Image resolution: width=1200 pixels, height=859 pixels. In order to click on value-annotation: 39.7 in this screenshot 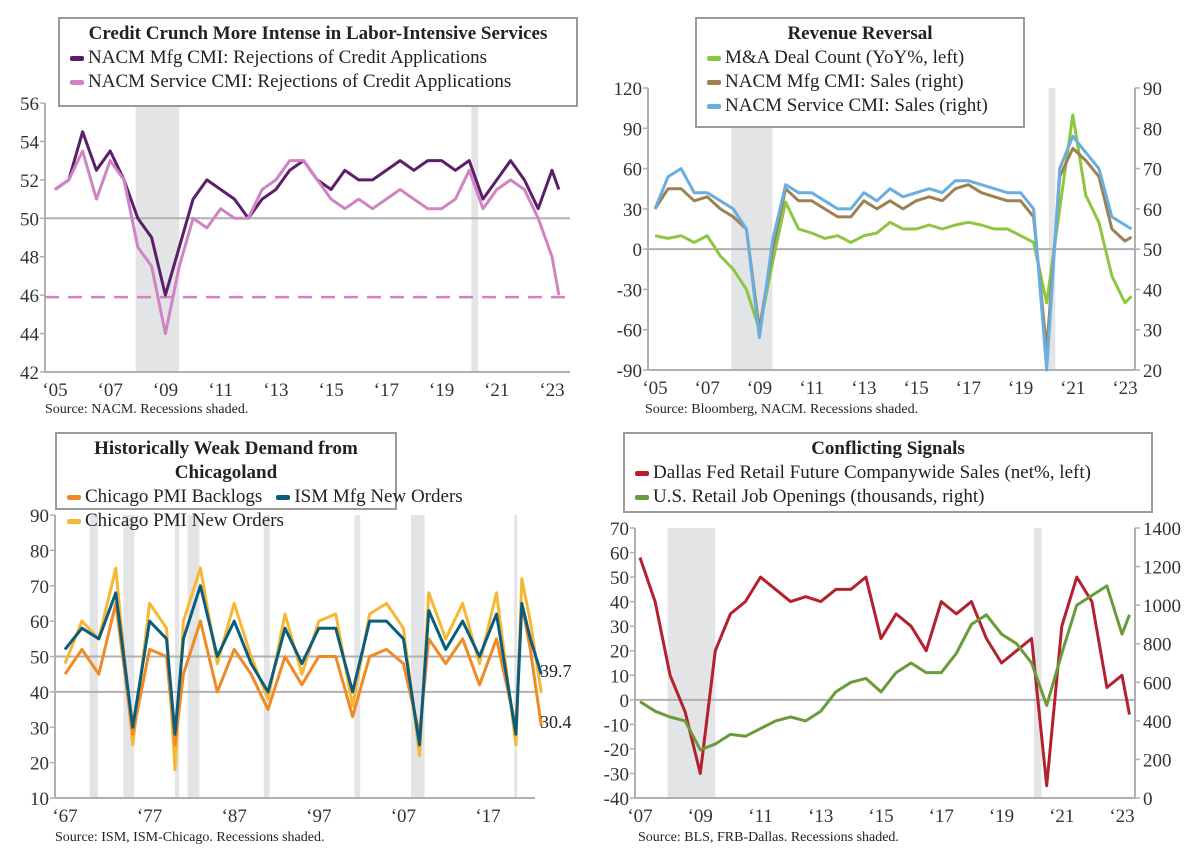, I will do `click(556, 671)`.